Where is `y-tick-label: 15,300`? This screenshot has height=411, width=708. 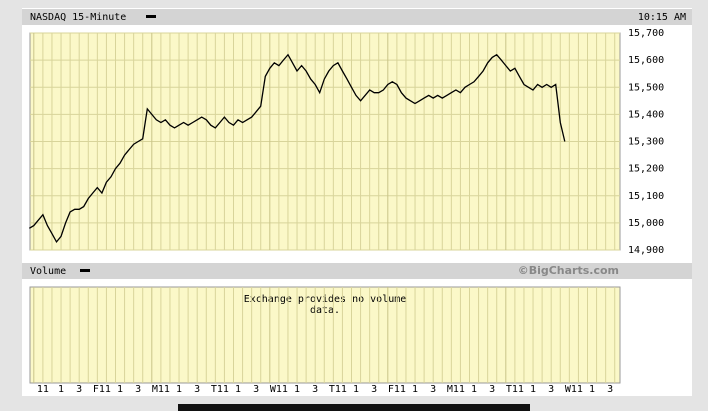
y-tick-label: 15,300 is located at coordinates (646, 142).